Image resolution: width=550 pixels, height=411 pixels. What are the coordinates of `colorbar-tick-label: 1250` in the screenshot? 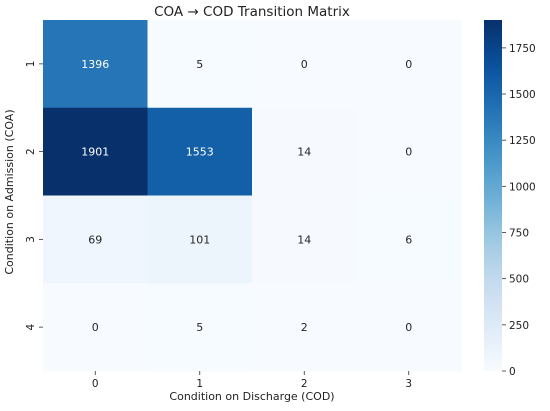 It's located at (522, 141).